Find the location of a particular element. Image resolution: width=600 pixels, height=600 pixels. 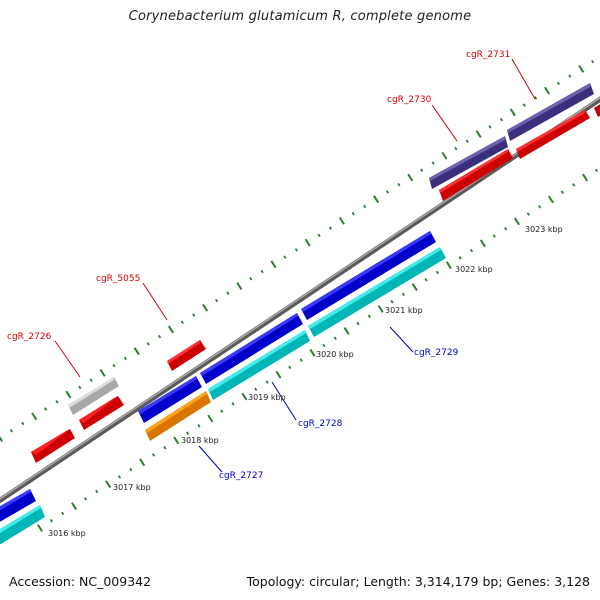

gene-blue-left is located at coordinates (18, 506).